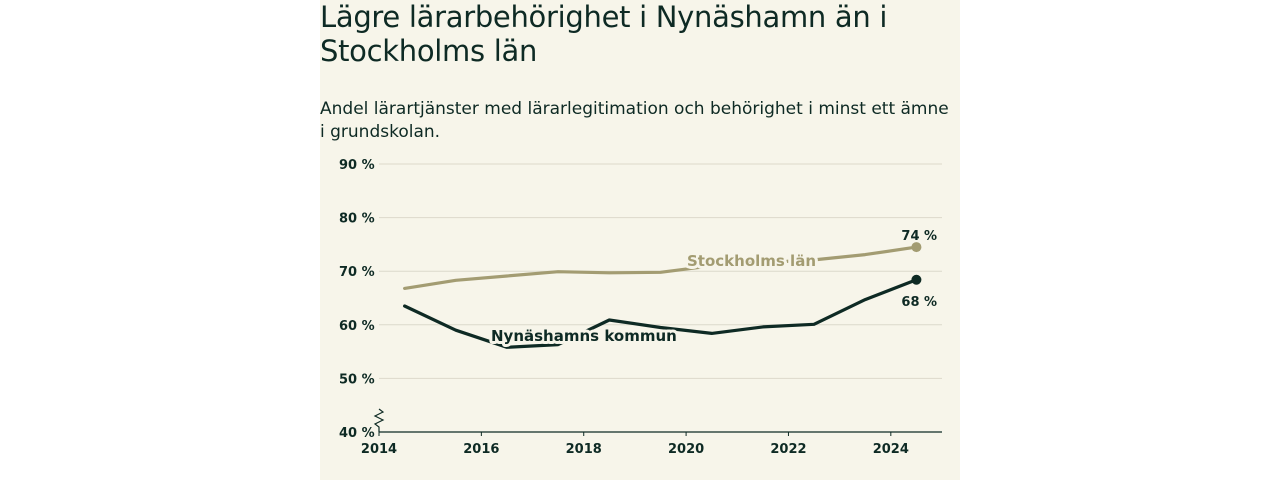  Describe the element at coordinates (686, 449) in the screenshot. I see `x-tick-label: 2020` at that location.